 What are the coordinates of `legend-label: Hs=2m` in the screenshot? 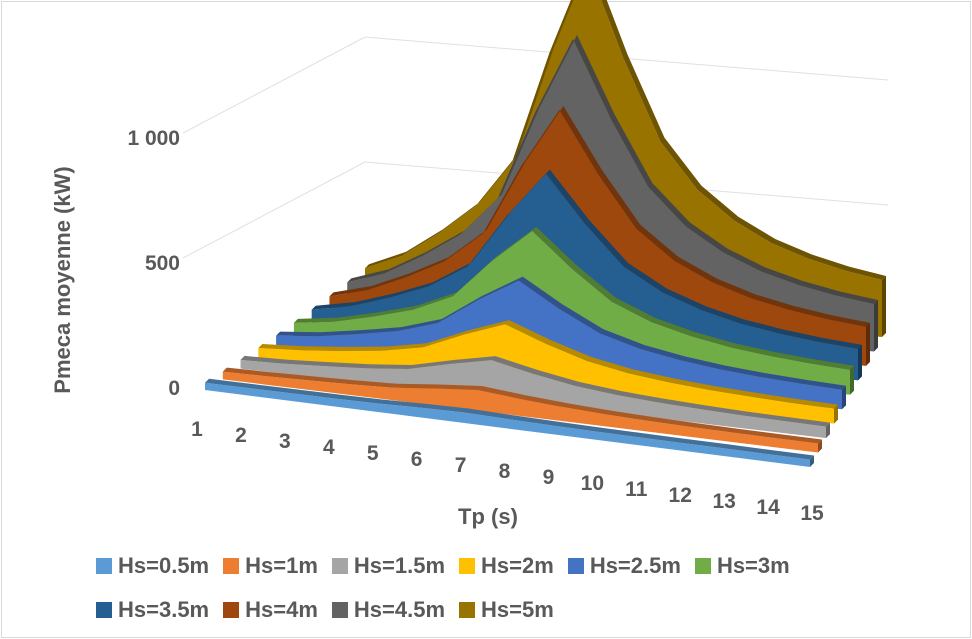 It's located at (517, 565).